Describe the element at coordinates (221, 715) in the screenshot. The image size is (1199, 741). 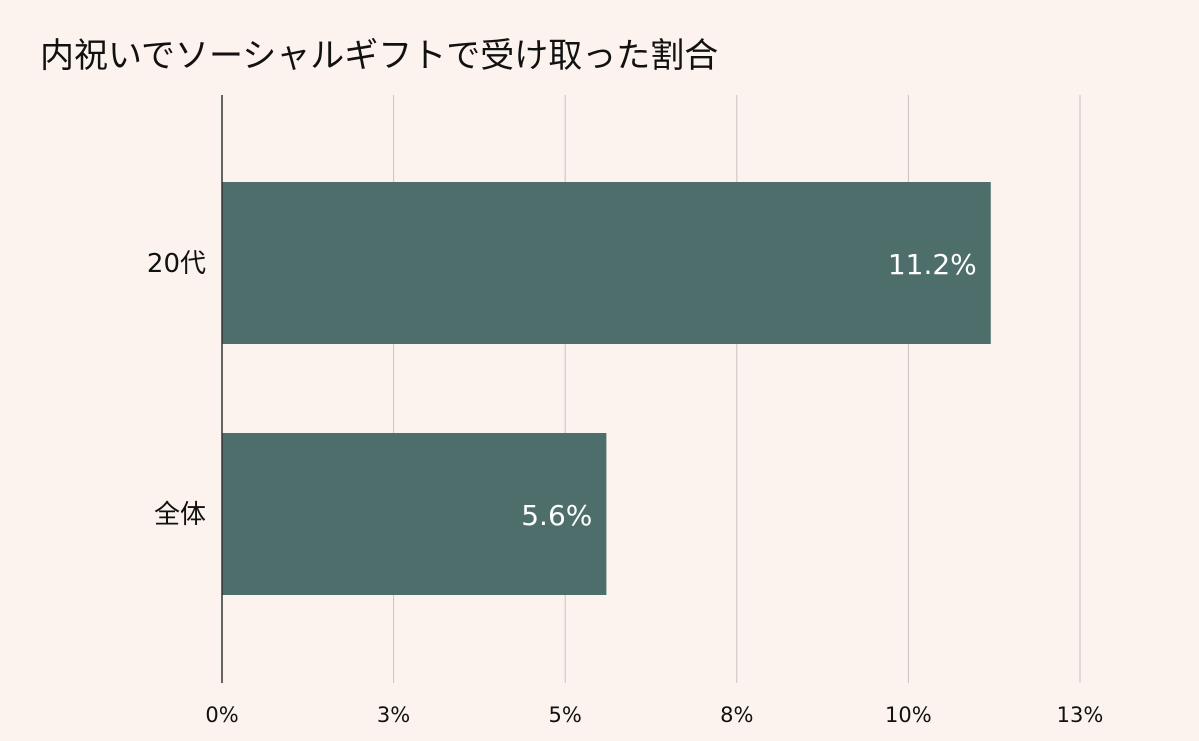
I see `x-tick-label: 0%` at that location.